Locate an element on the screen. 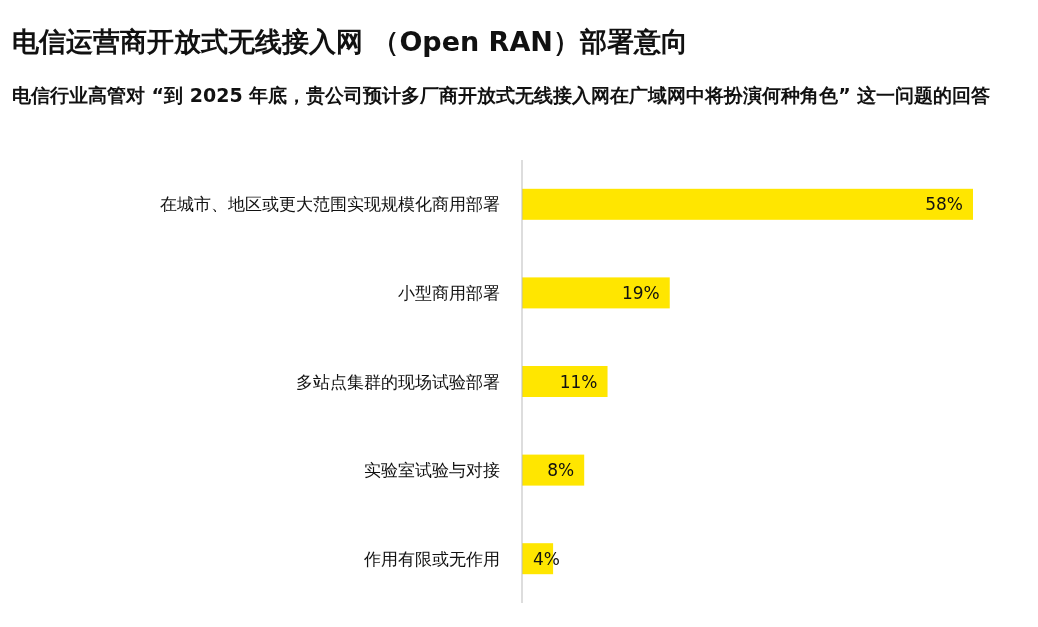  data-label: 8% is located at coordinates (561, 470).